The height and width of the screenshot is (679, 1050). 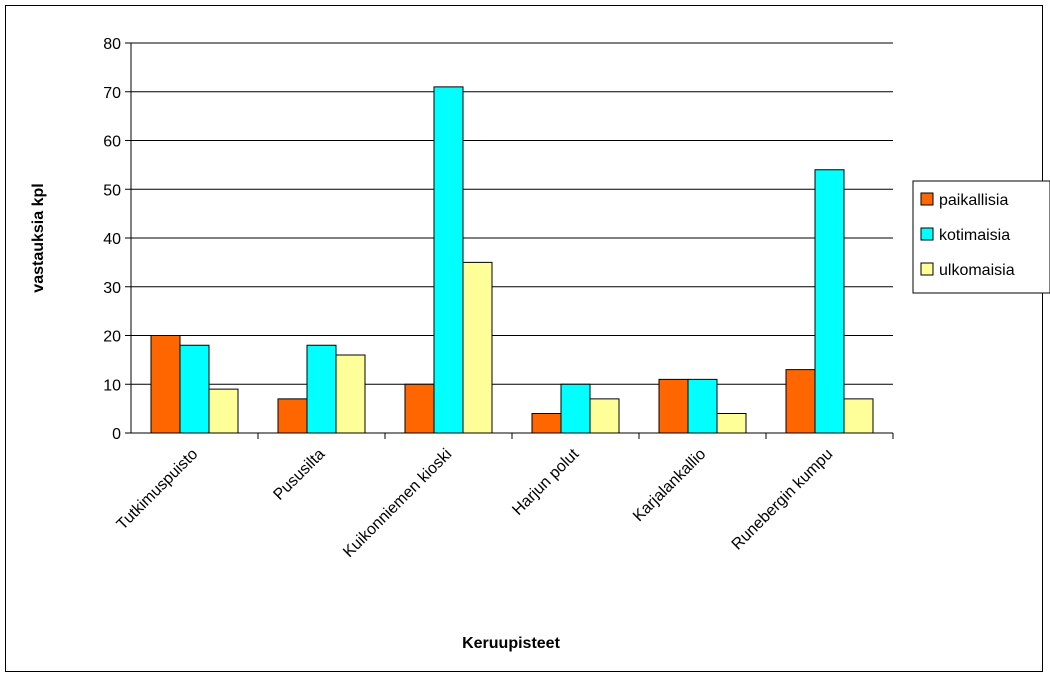 What do you see at coordinates (112, 385) in the screenshot?
I see `y-tick-label: 10` at bounding box center [112, 385].